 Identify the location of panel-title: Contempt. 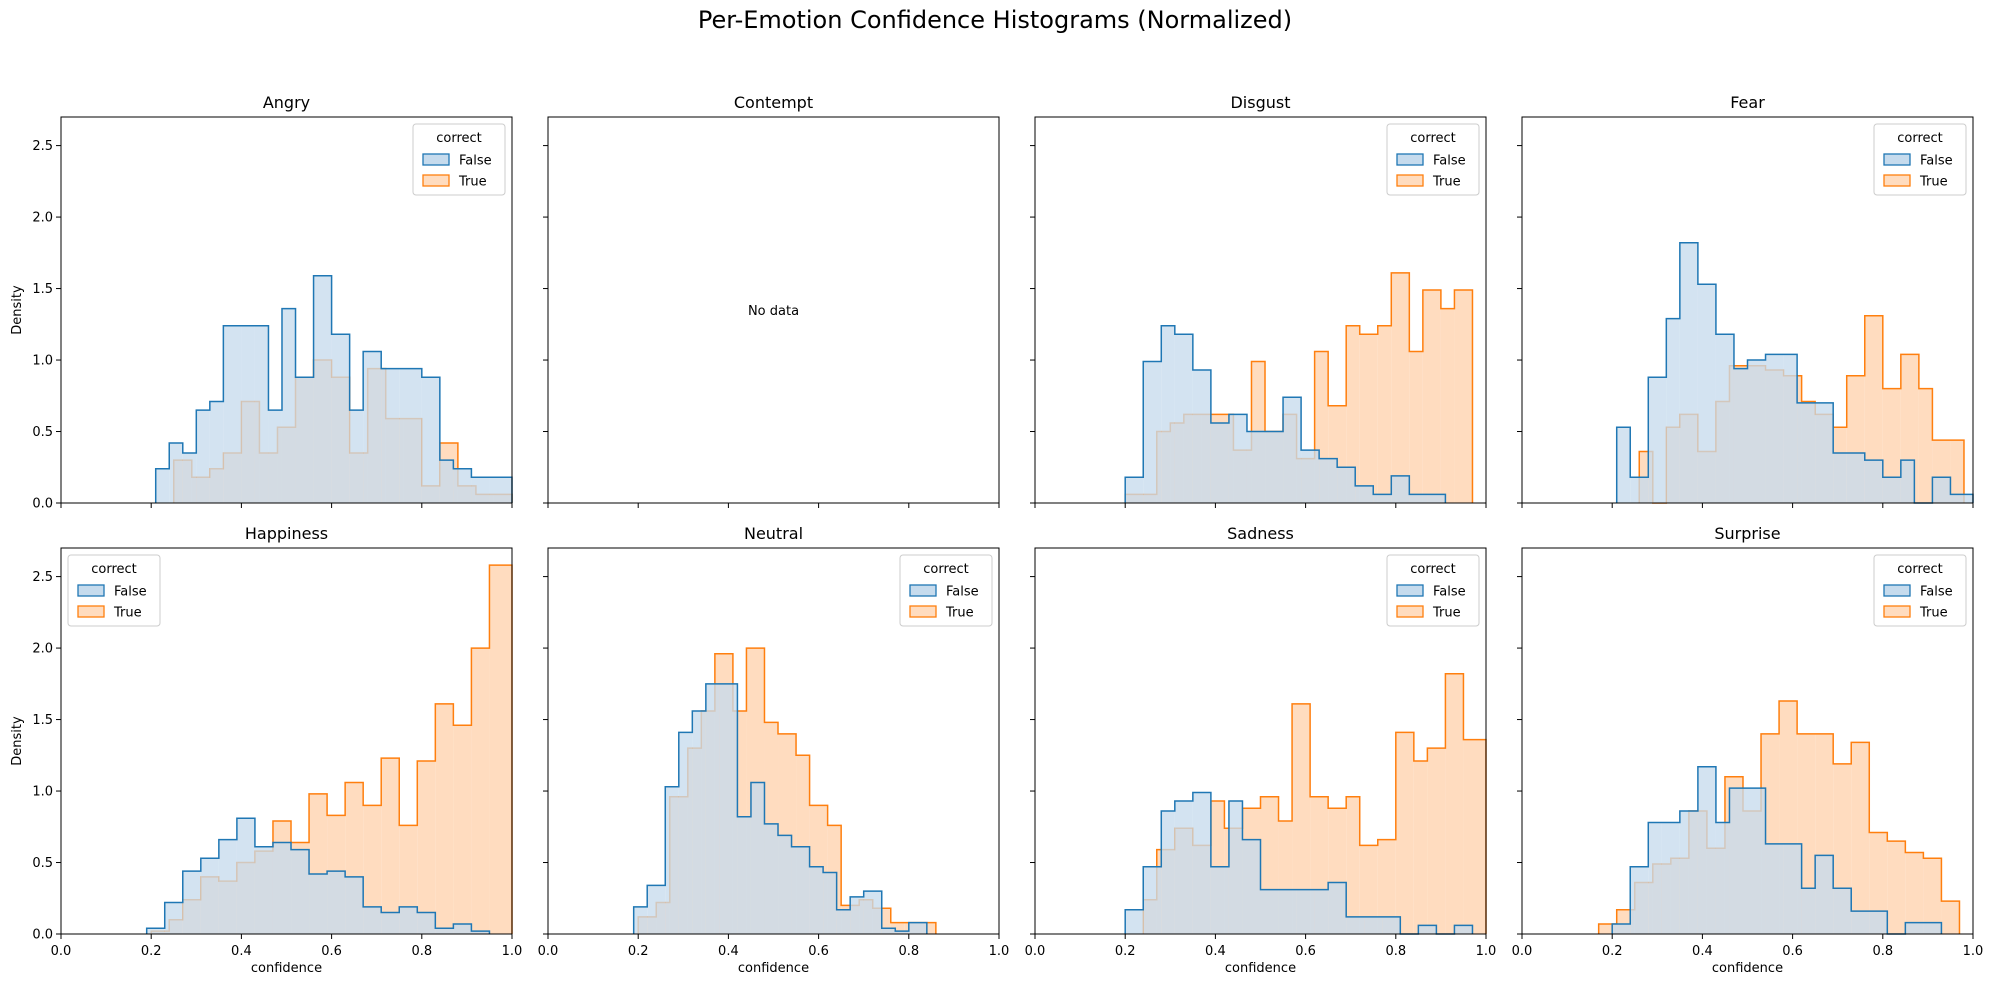
(773, 102).